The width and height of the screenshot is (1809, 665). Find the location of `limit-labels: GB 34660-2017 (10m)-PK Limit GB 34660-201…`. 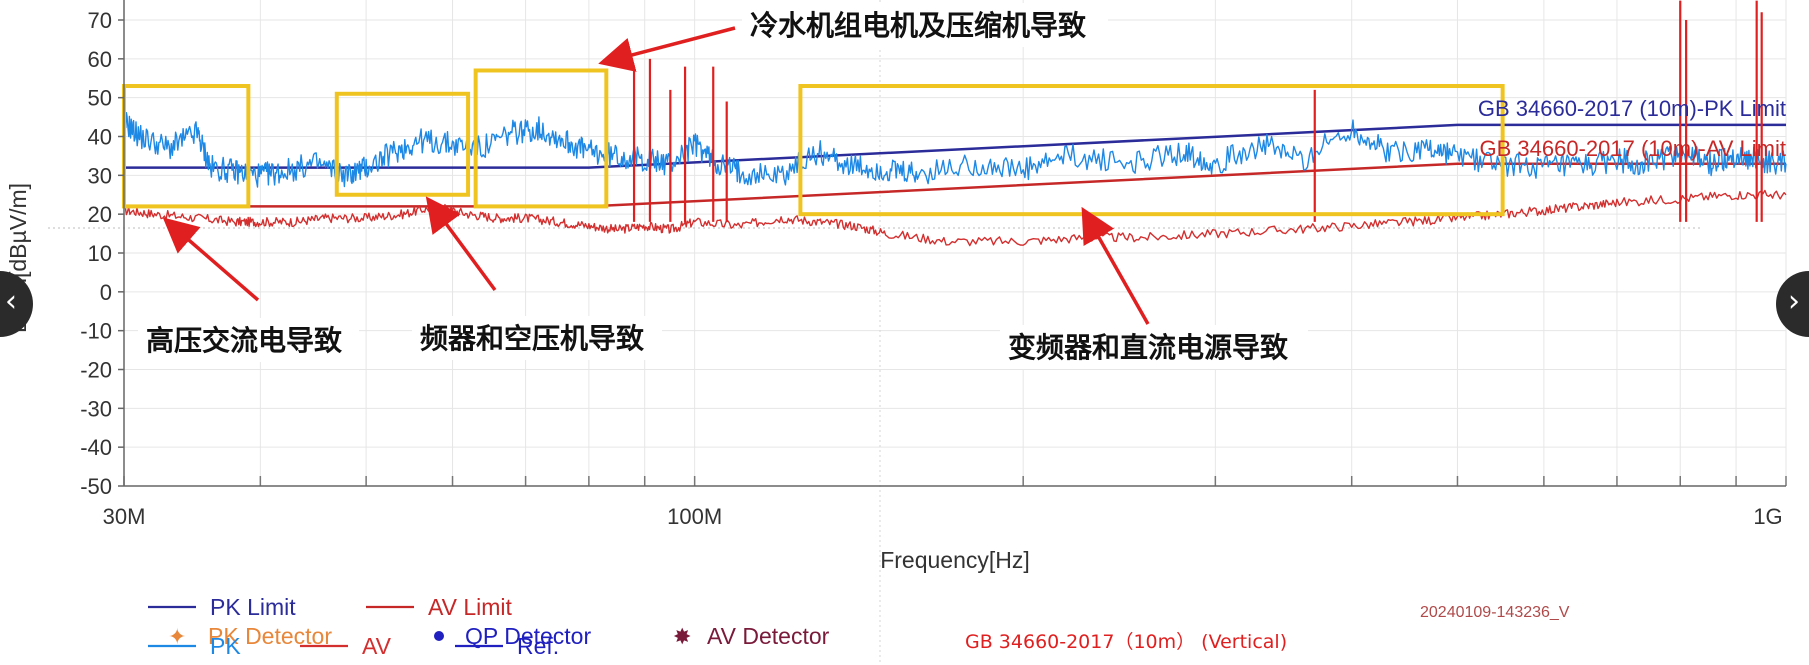

limit-labels: GB 34660-2017 (10m)-PK Limit GB 34660-201… is located at coordinates (1632, 128).